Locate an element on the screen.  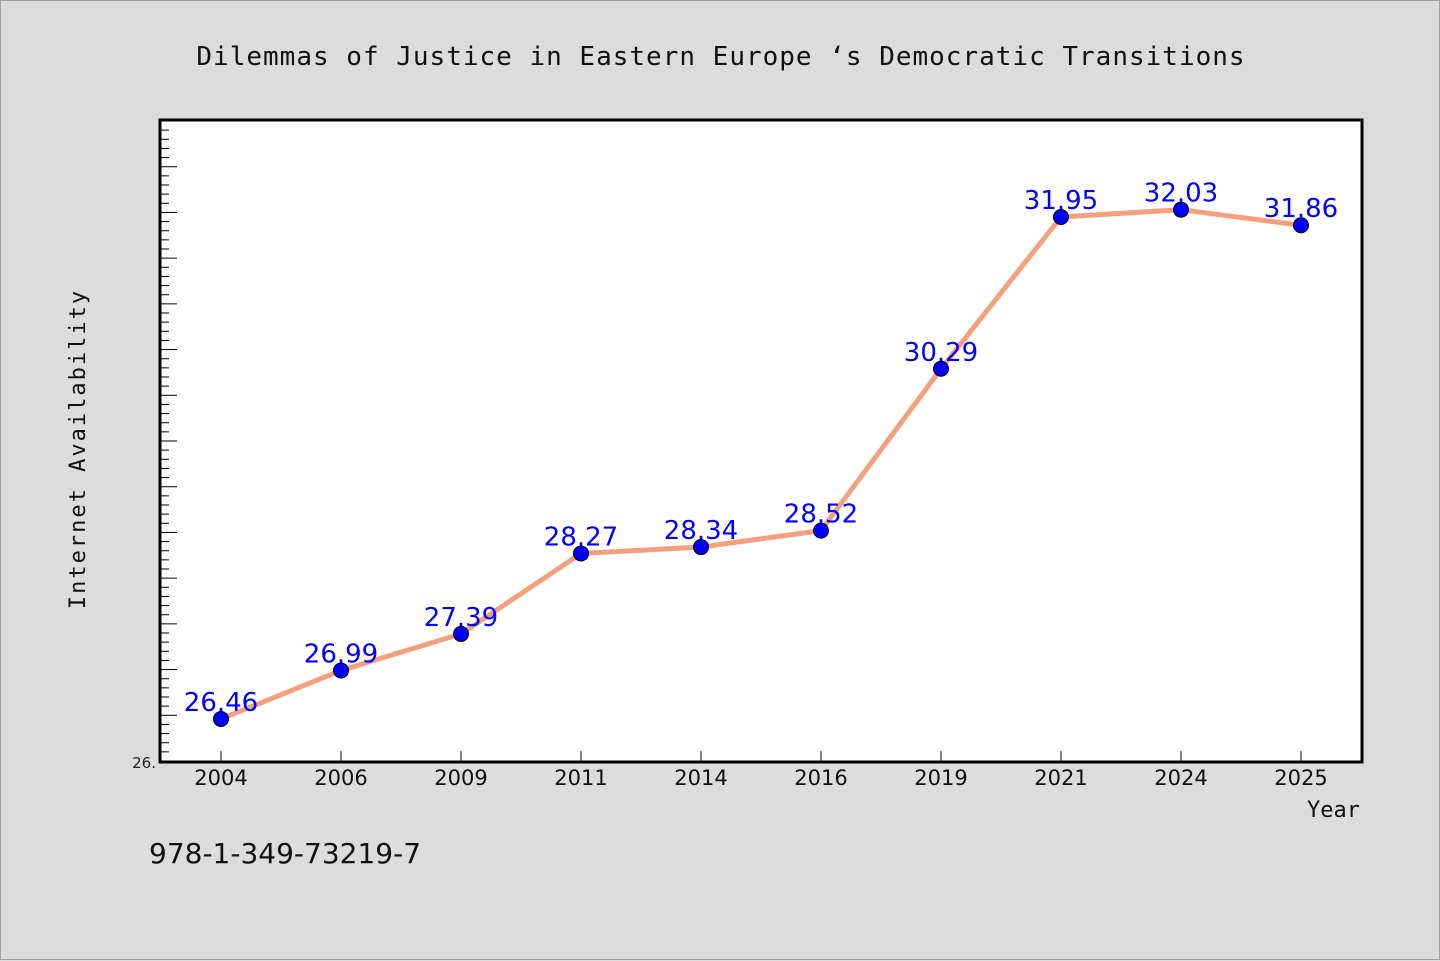
x-tick-label: 2004 is located at coordinates (220, 778).